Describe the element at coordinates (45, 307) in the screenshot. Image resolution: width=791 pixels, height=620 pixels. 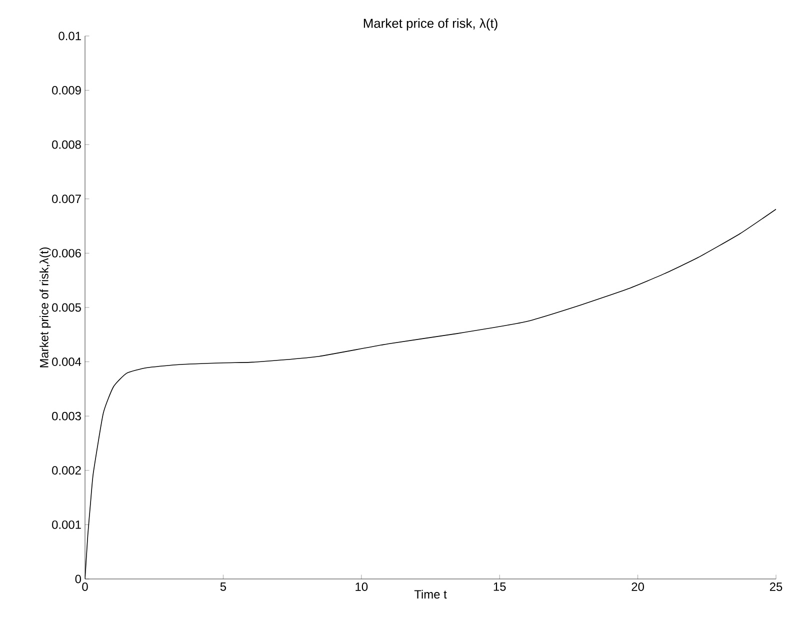
I see `y-axis-title: Market price of risk,λ(t)` at that location.